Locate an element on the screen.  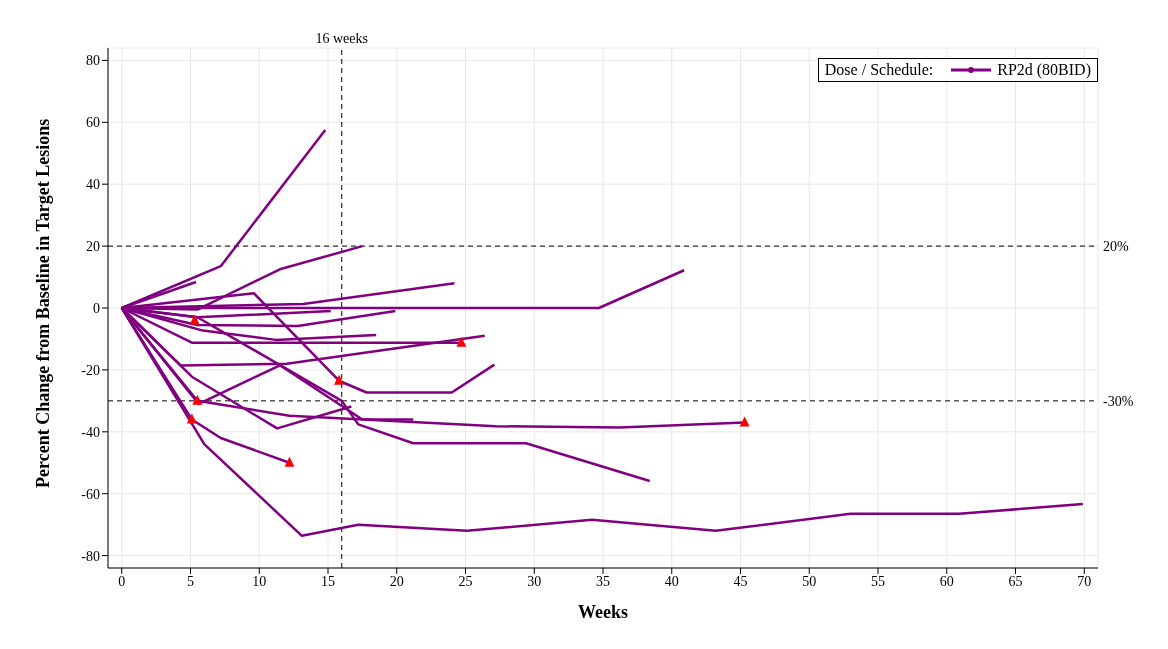
y-tick-label: -60 is located at coordinates (90, 494).